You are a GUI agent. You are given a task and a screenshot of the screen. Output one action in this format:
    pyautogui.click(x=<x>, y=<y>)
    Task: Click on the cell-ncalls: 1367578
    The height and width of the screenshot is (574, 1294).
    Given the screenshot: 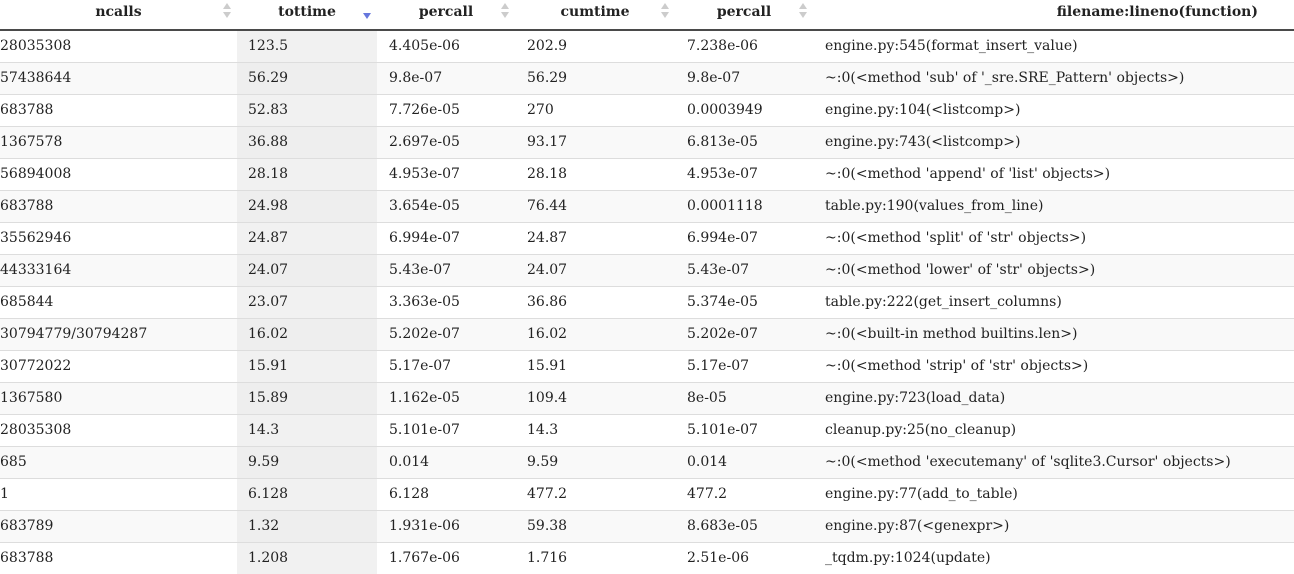 What is the action you would take?
    pyautogui.click(x=118, y=141)
    